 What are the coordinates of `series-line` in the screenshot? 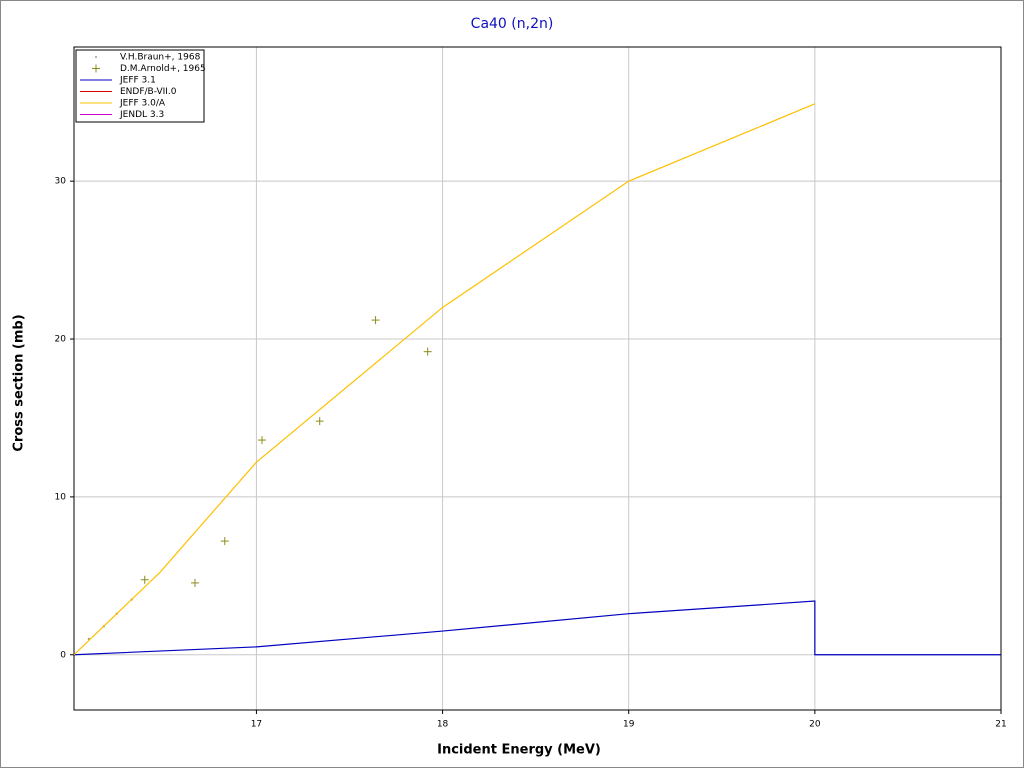 It's located at (537, 628).